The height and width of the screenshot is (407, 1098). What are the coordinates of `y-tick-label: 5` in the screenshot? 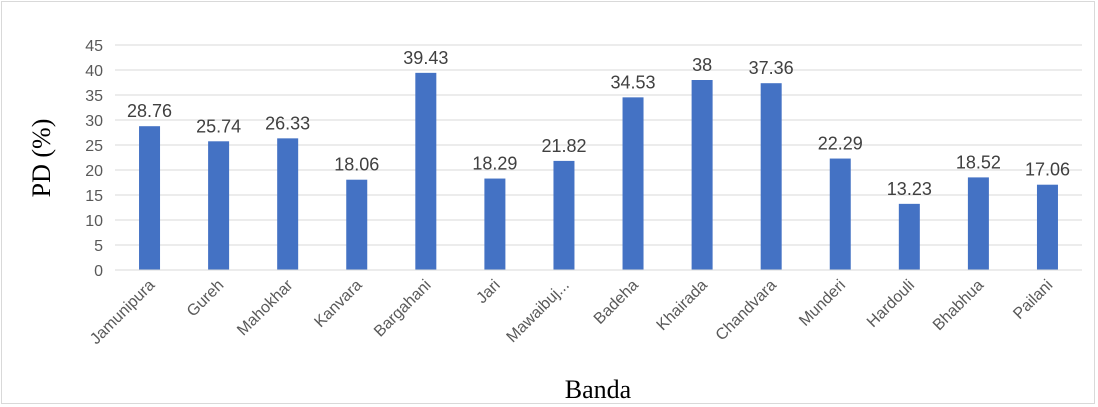 It's located at (98, 246).